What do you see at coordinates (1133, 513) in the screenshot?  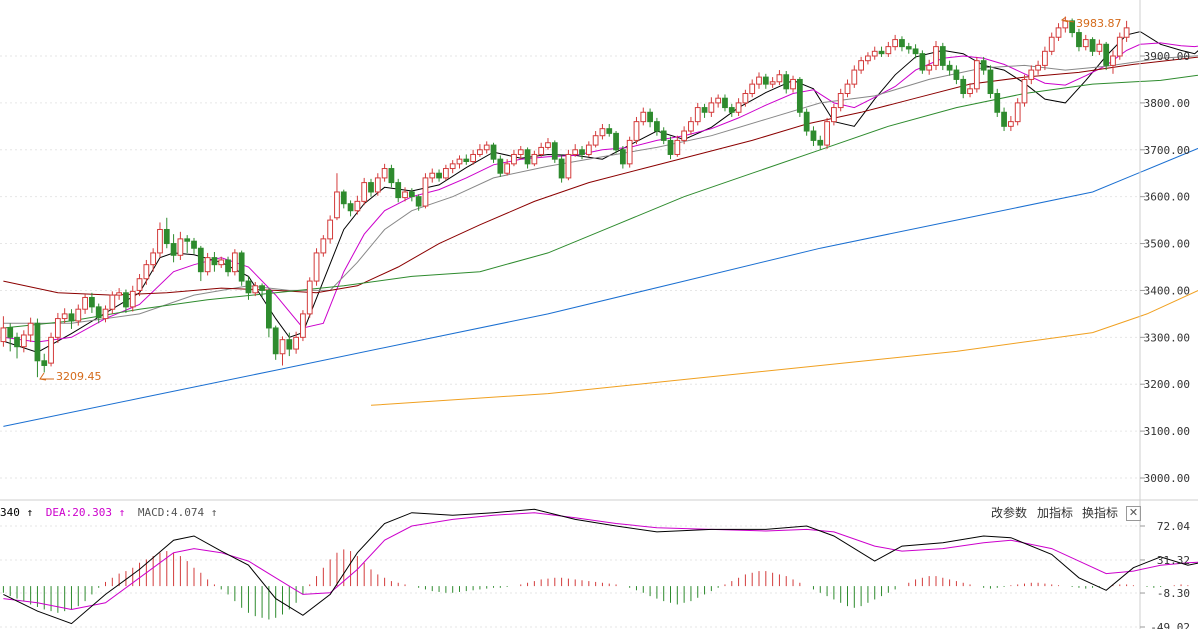 I see `close-indicator-button: ✕` at bounding box center [1133, 513].